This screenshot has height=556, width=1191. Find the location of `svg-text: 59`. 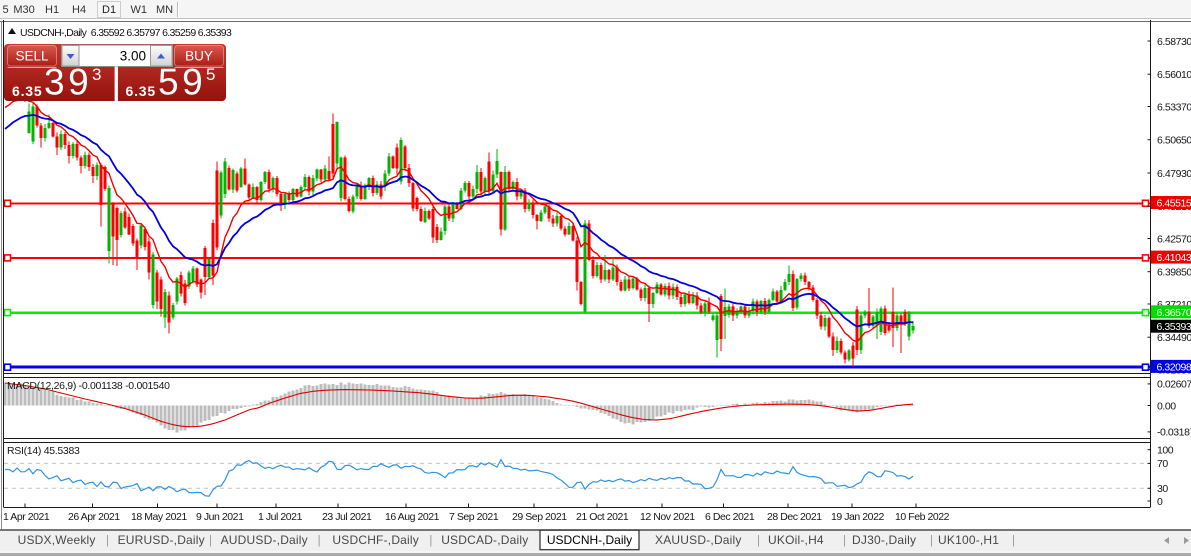

svg-text: 59 is located at coordinates (182, 82).